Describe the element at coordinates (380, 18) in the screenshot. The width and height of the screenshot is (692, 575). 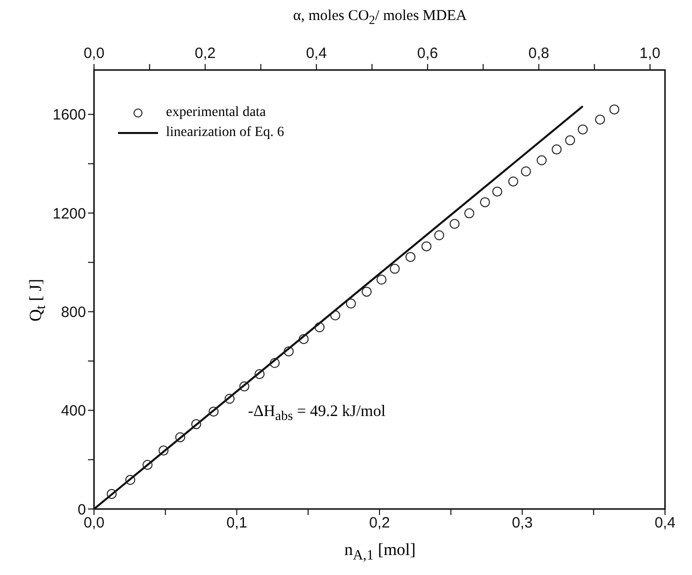
I see `x2-axis-title: α, moles CO$_{2}$/ moles MDEA` at that location.